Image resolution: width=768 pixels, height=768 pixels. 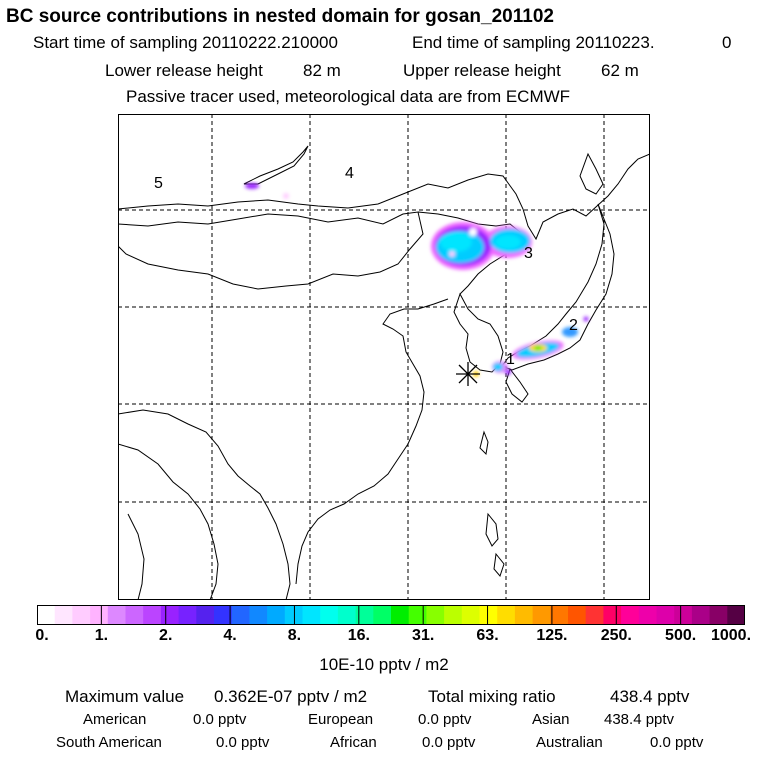 I want to click on colorbar-tick-label: 1., so click(x=101, y=635).